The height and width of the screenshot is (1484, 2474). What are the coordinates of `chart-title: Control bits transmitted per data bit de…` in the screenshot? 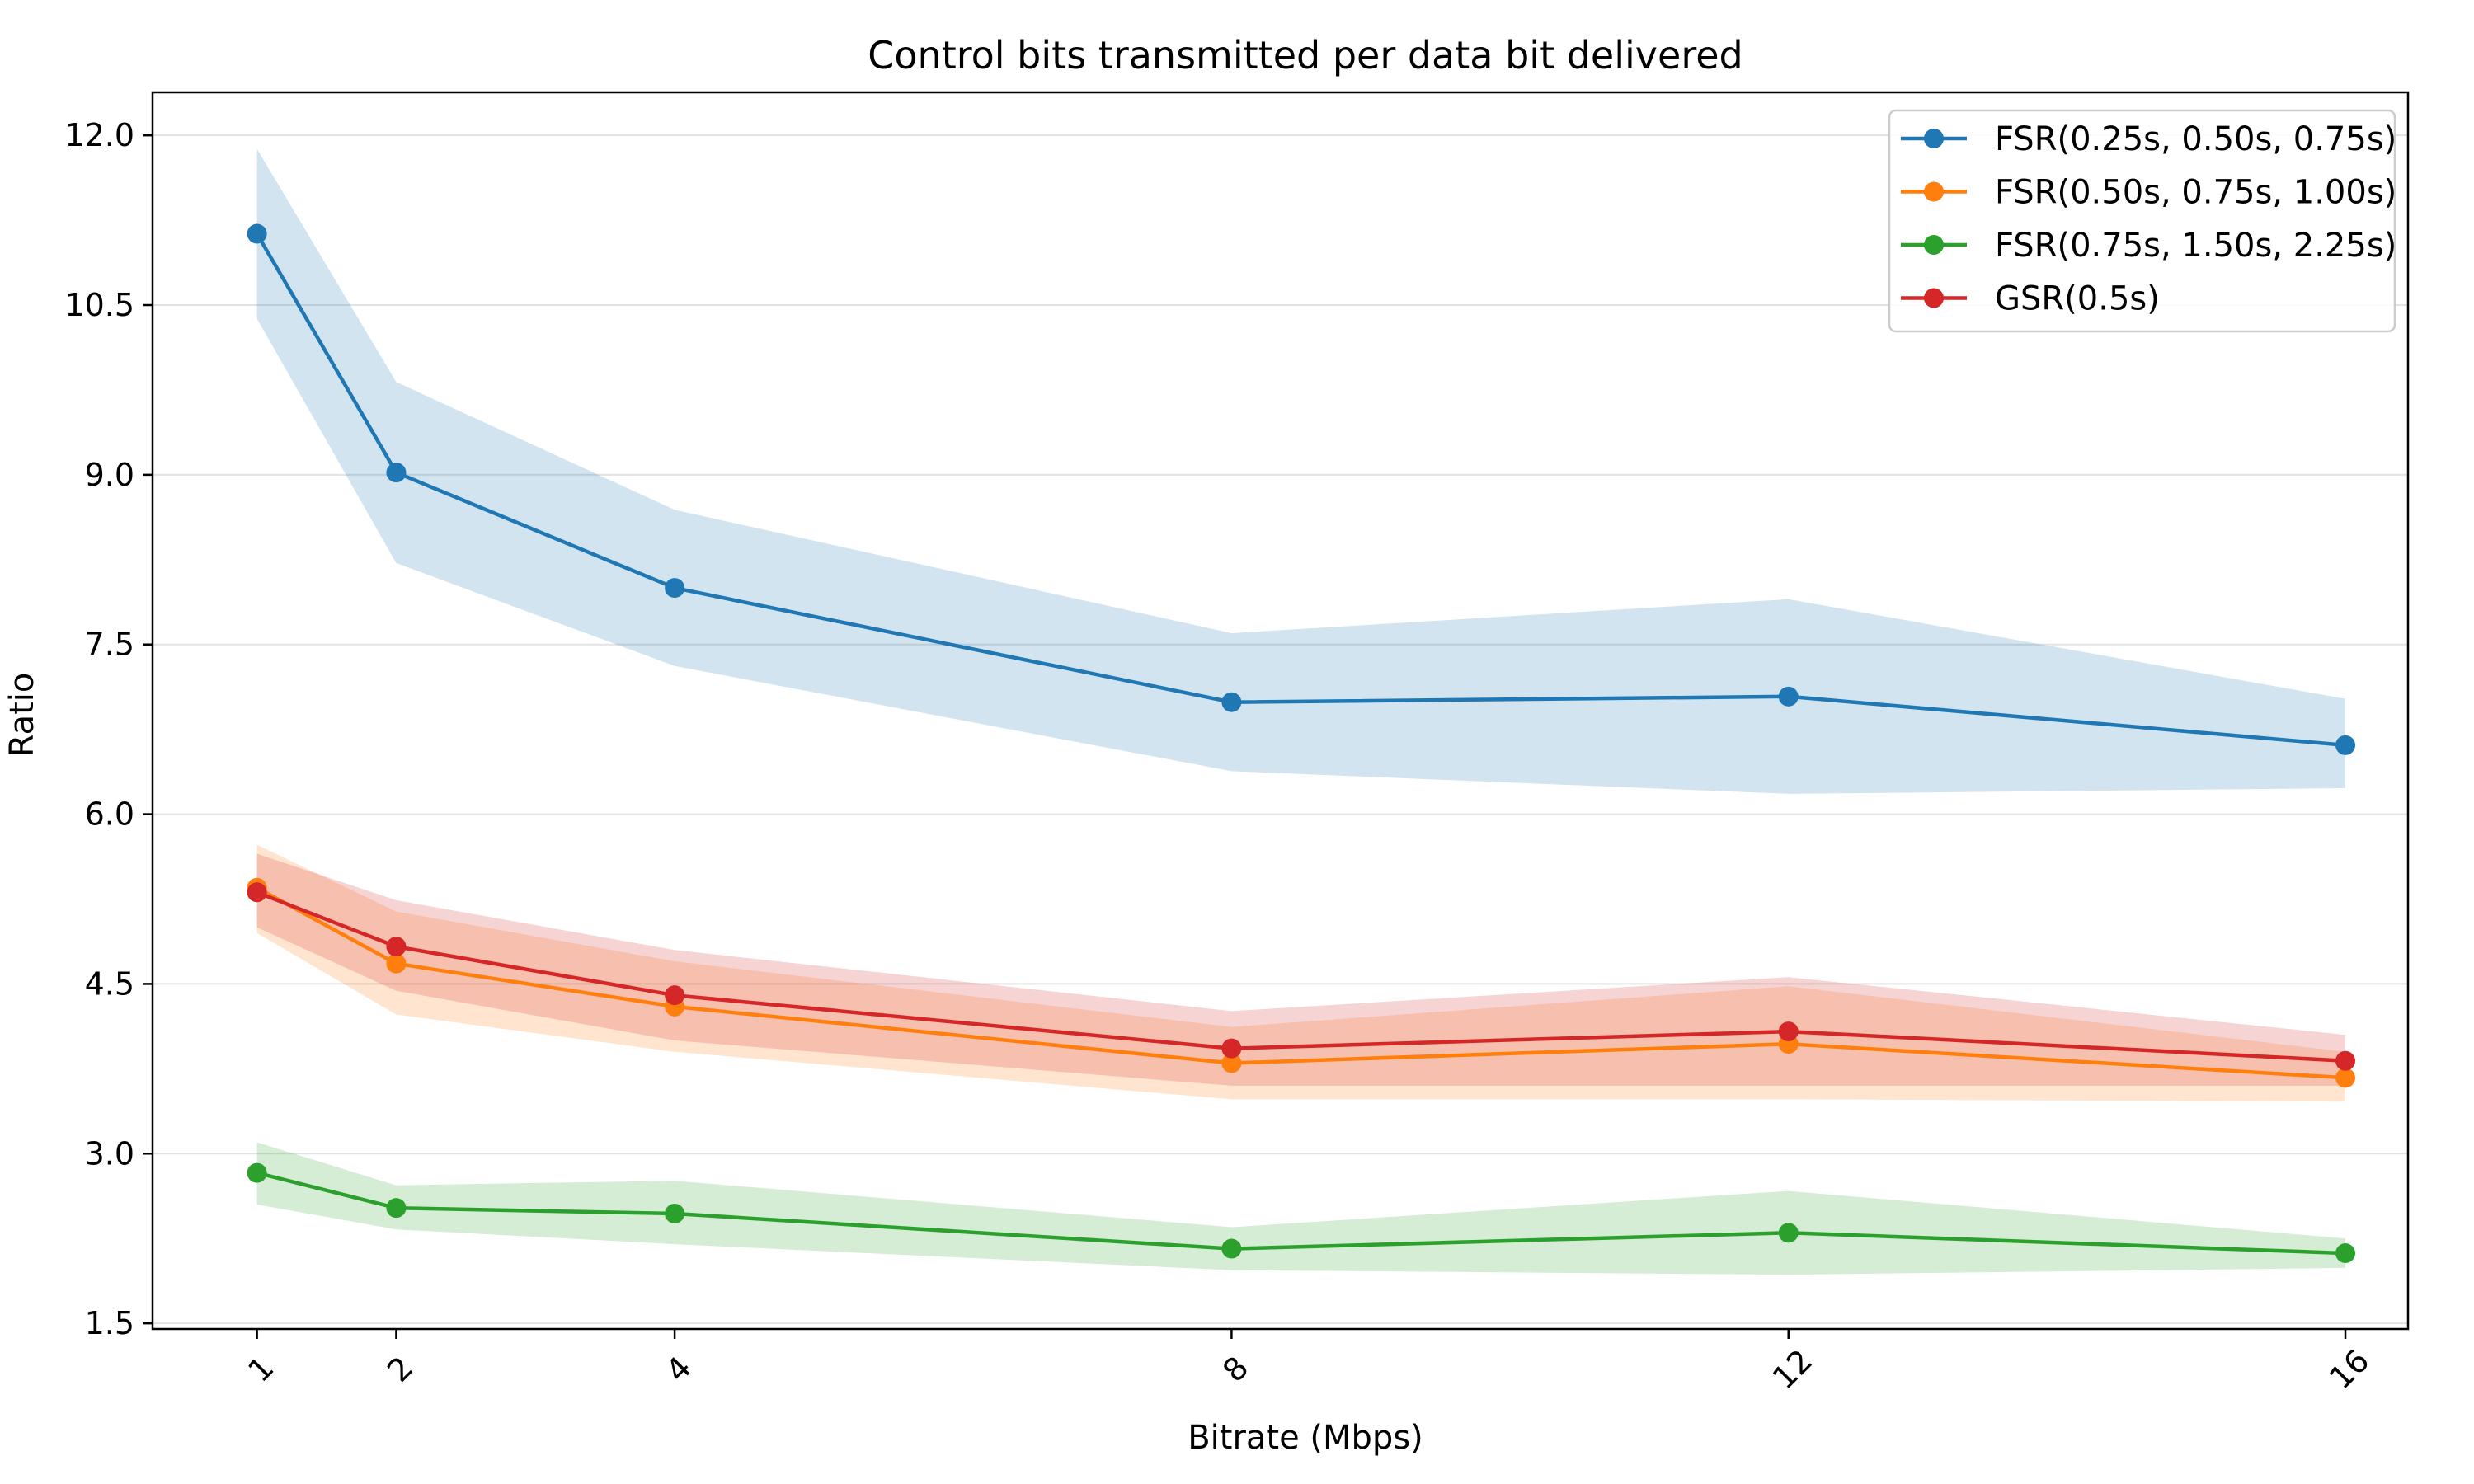 It's located at (1305, 55).